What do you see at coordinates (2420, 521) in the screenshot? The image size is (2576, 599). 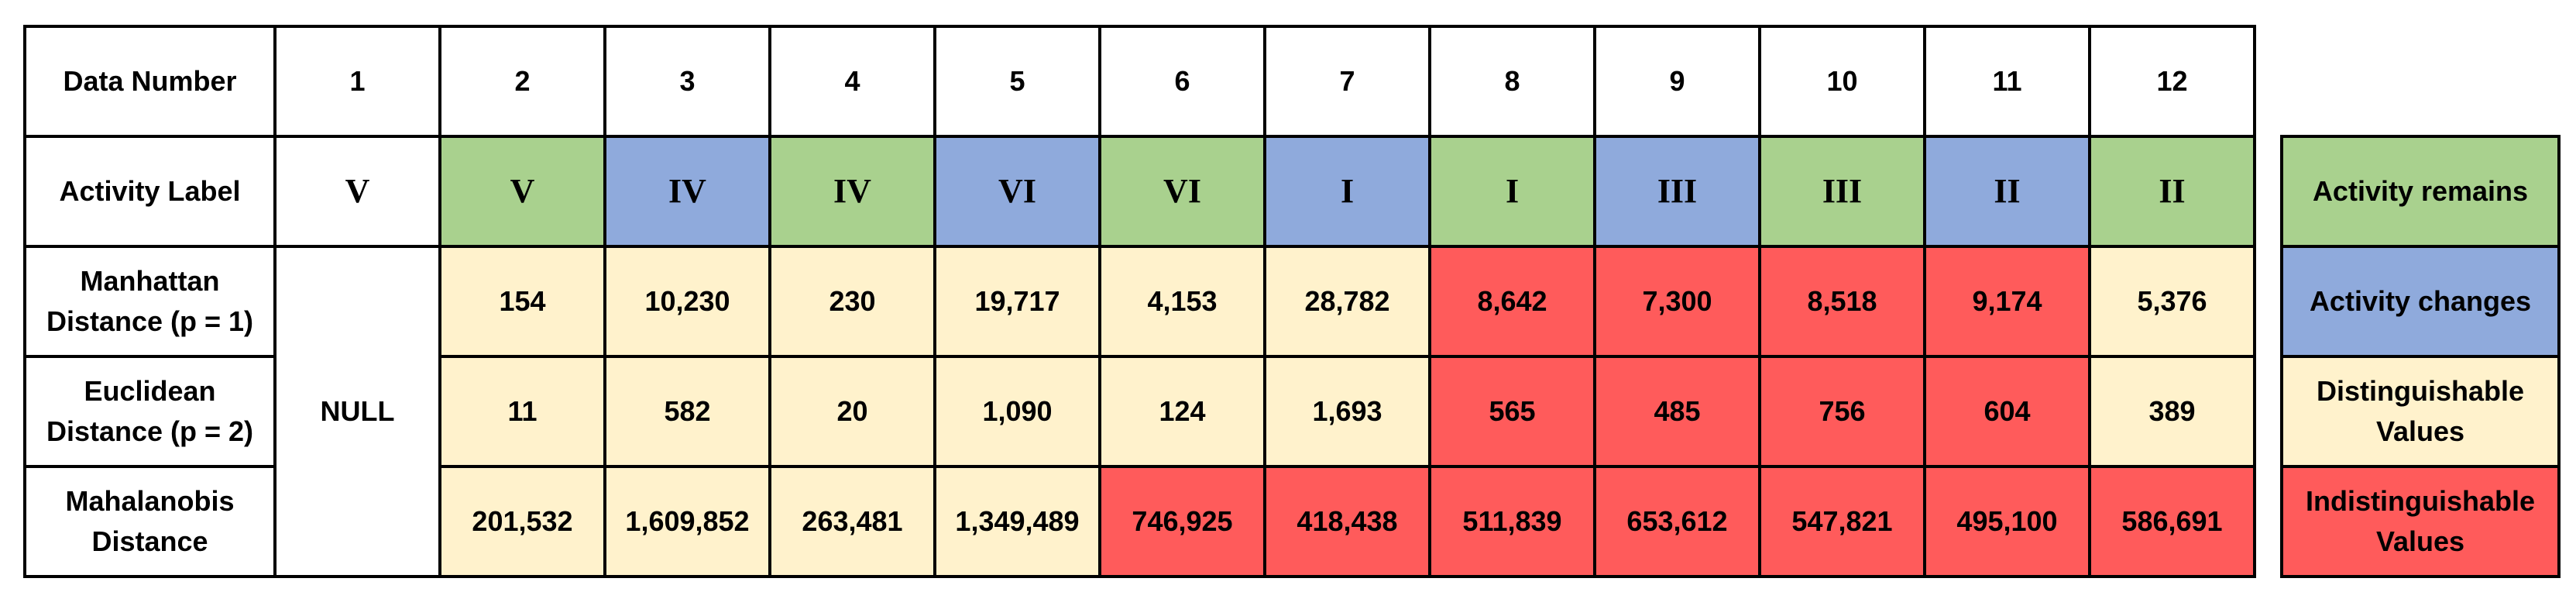 I see `legend-item-indistinguishable: Indistinguishable Values` at bounding box center [2420, 521].